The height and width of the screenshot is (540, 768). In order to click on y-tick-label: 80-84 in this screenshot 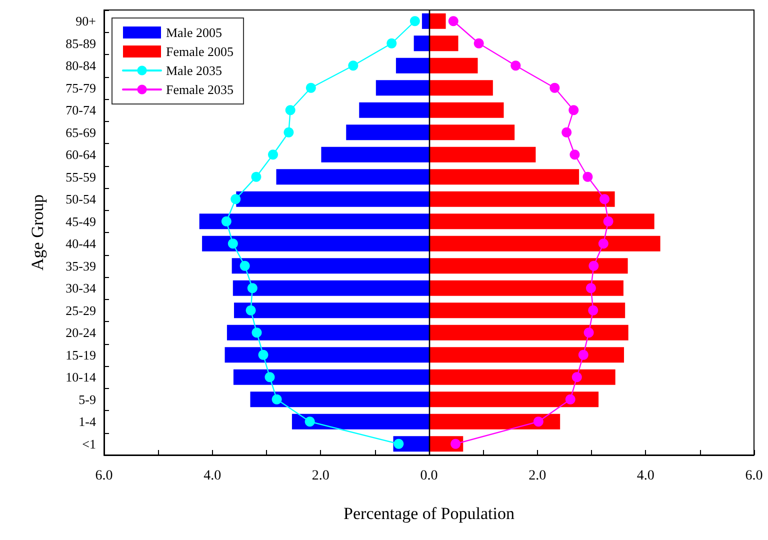, I will do `click(81, 66)`.